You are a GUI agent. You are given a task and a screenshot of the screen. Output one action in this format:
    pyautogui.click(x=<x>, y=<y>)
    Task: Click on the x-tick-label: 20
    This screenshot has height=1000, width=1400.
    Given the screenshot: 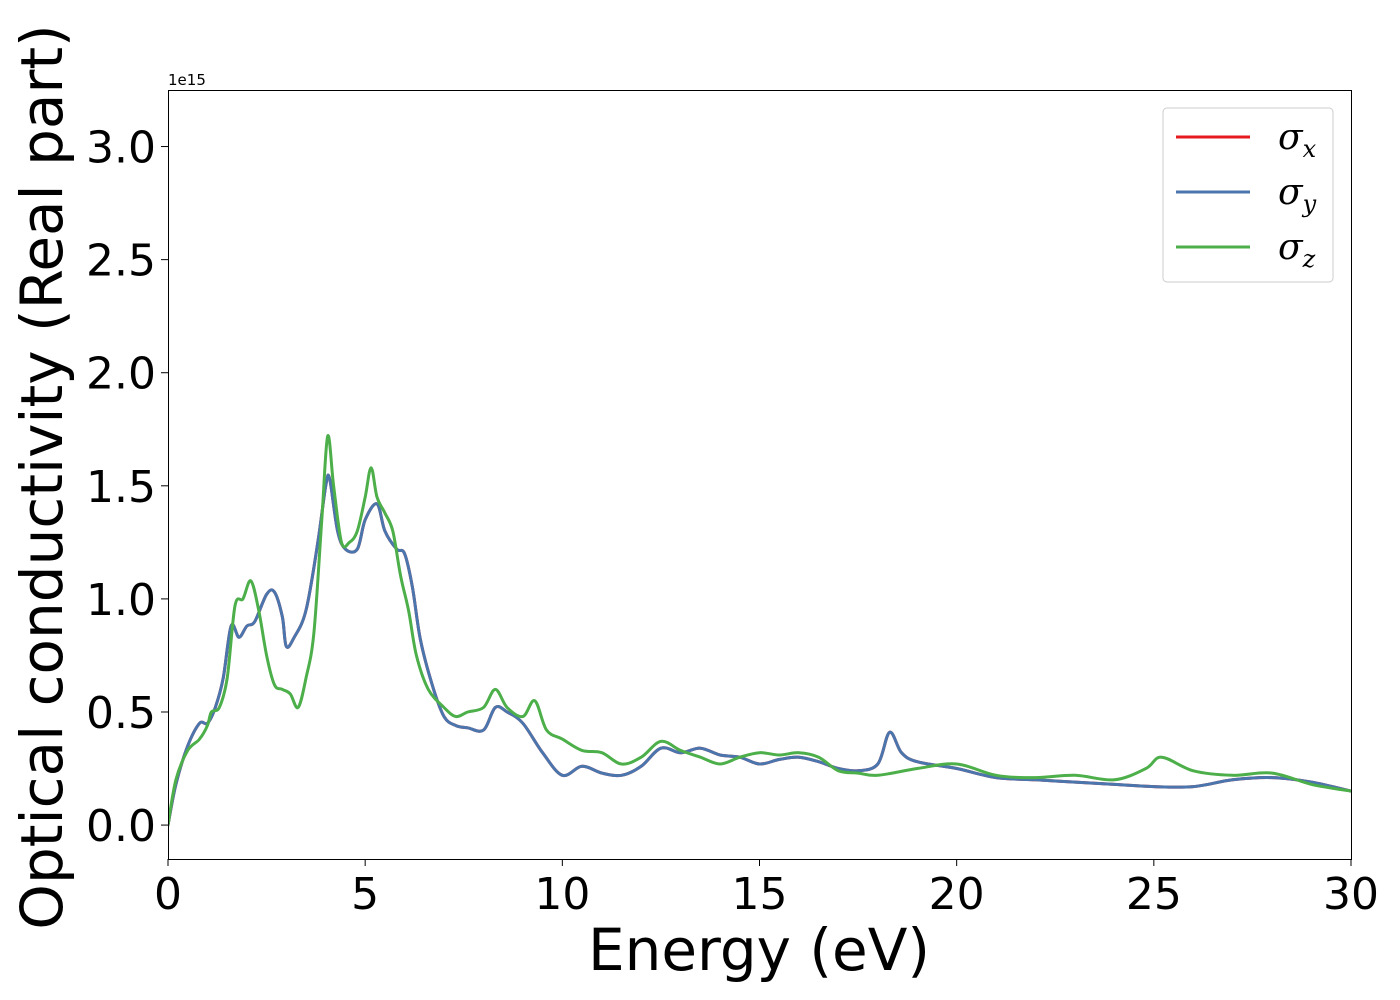 What is the action you would take?
    pyautogui.click(x=957, y=894)
    